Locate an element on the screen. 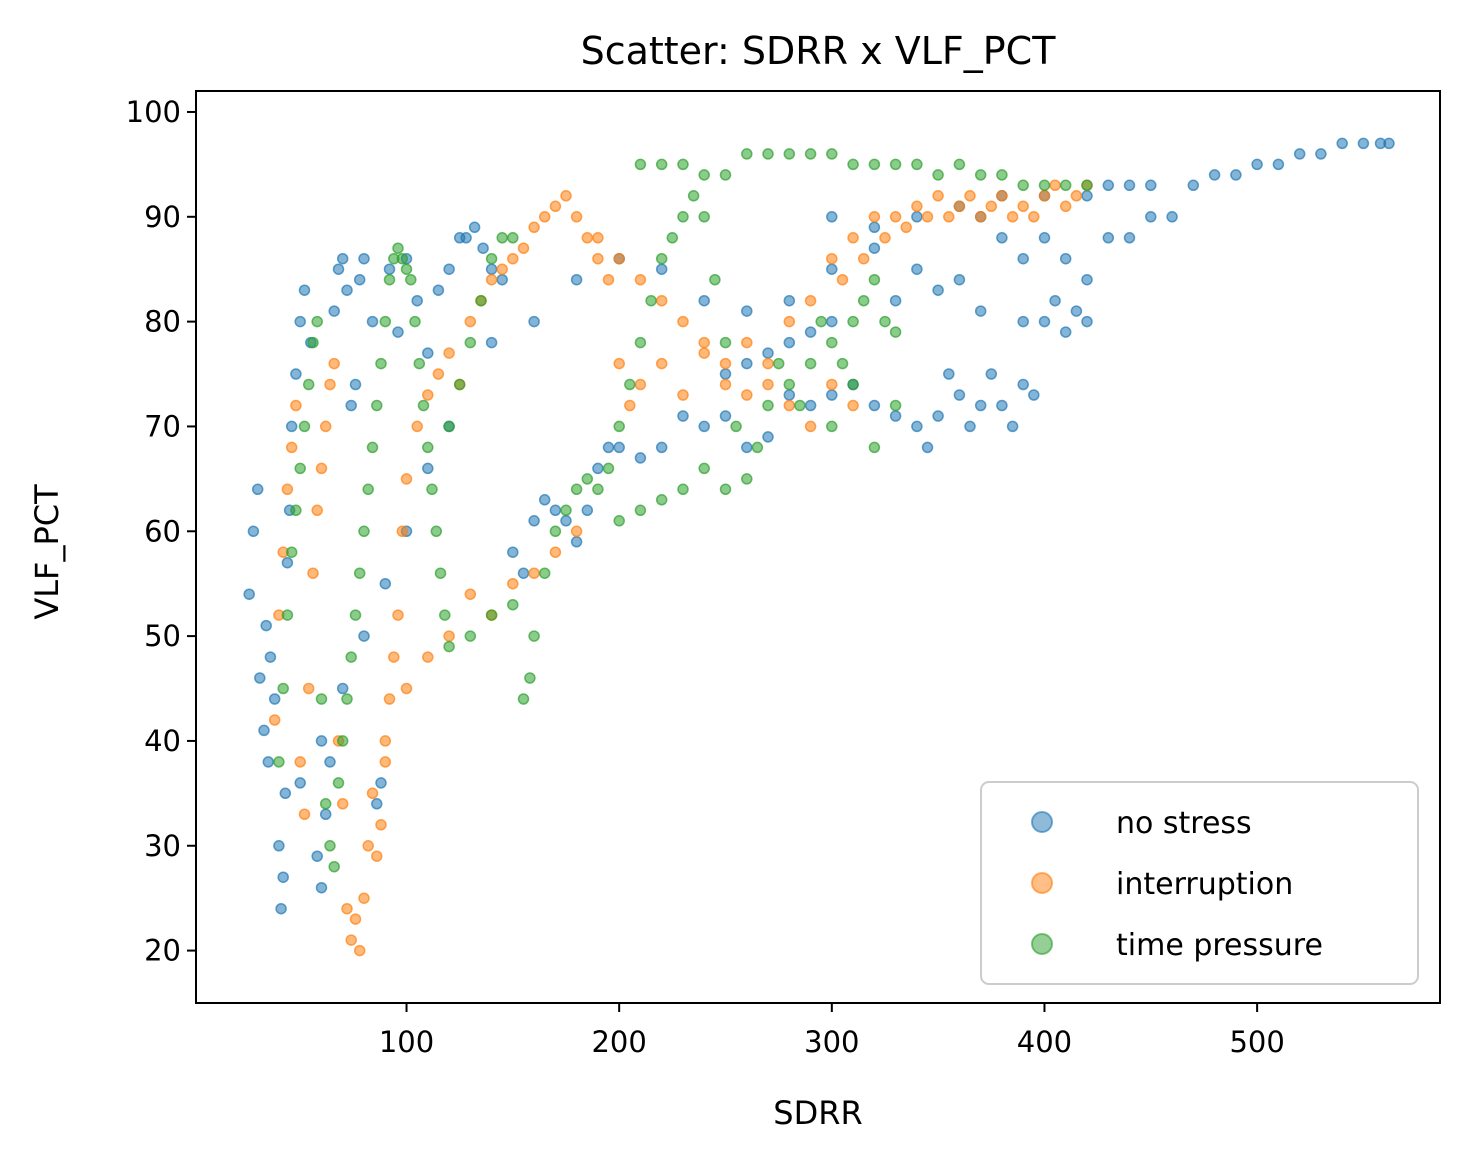 The height and width of the screenshot is (1165, 1470). y-tick-label: 30 is located at coordinates (162, 846).